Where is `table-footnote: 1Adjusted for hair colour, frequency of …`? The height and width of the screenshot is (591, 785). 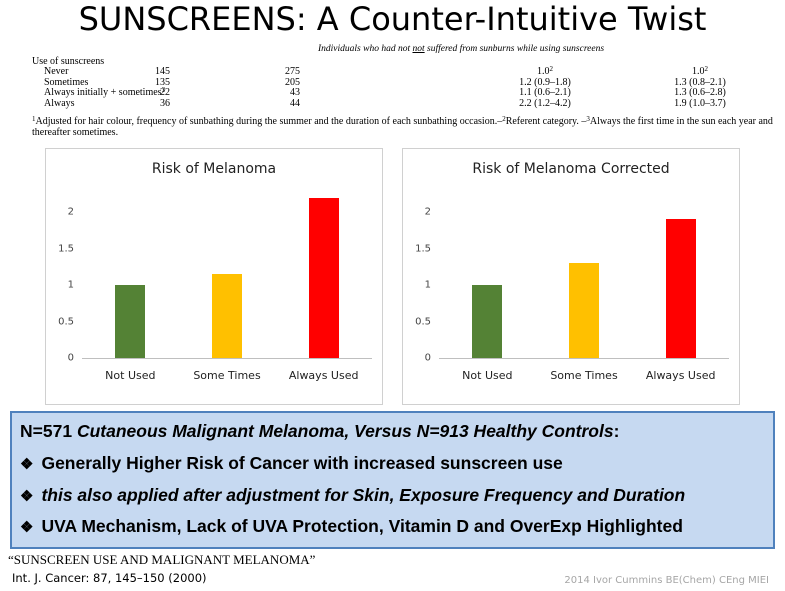 table-footnote: 1Adjusted for hair colour, frequency of … is located at coordinates (407, 127).